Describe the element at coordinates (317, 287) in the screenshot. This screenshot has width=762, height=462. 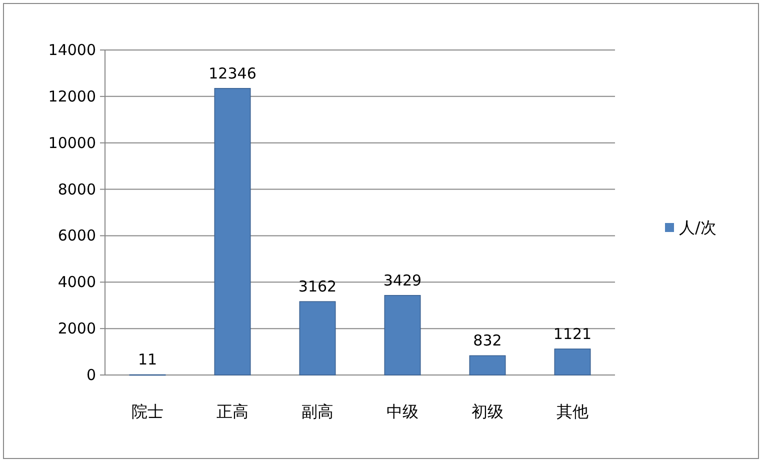
I see `data-label: 3162` at that location.